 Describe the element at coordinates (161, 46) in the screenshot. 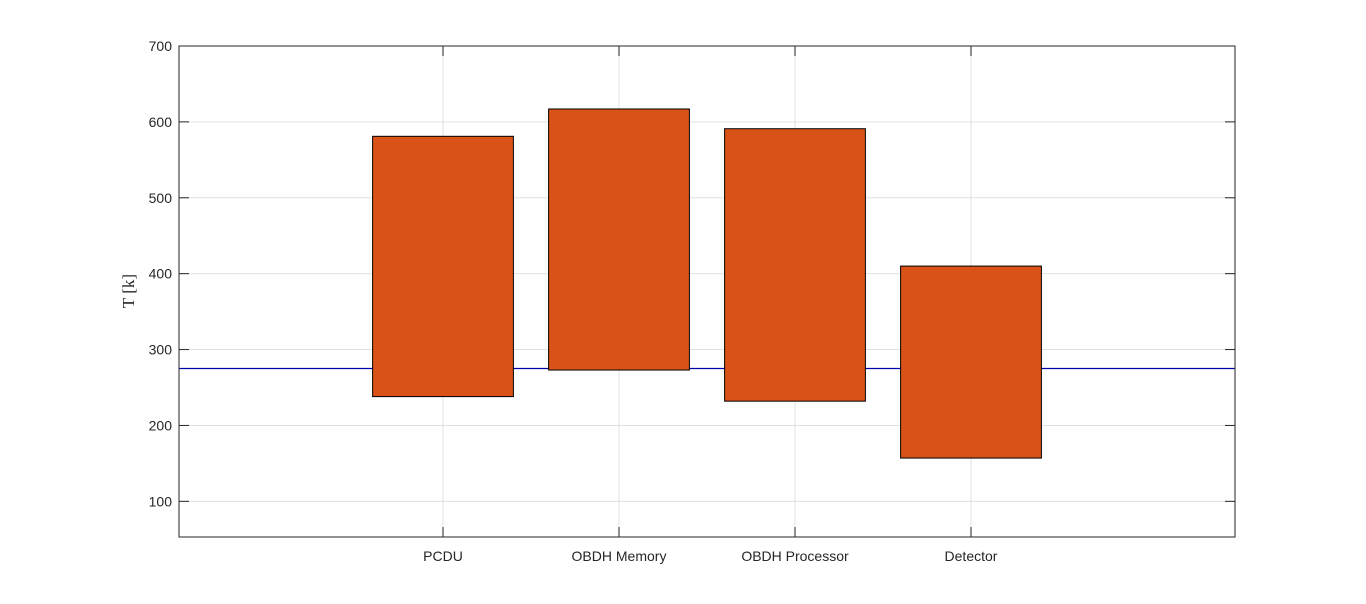

I see `y-tick-label: 700` at that location.